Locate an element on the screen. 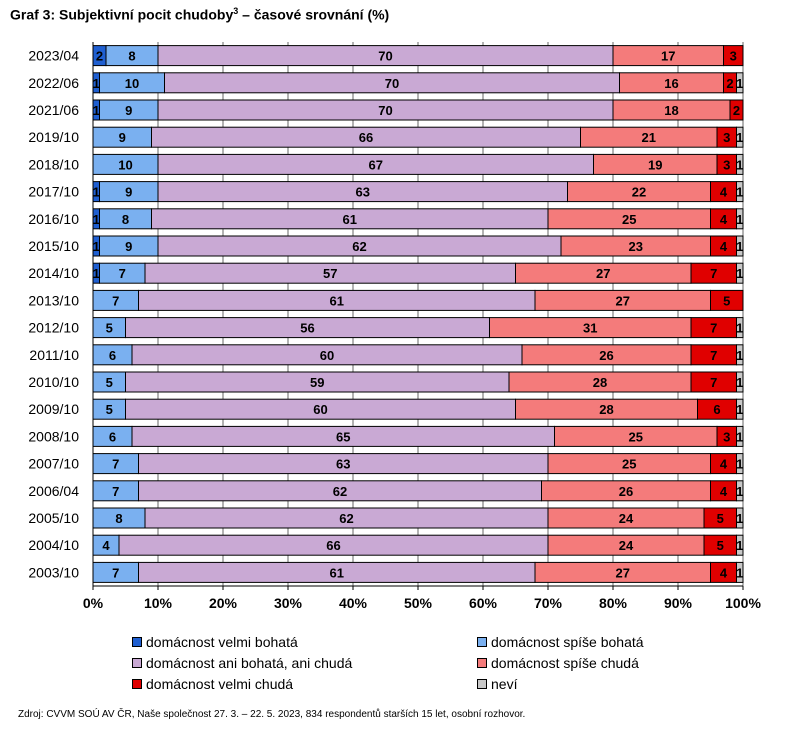 Image resolution: width=793 pixels, height=733 pixels. category-label: 2004/10 is located at coordinates (53, 545).